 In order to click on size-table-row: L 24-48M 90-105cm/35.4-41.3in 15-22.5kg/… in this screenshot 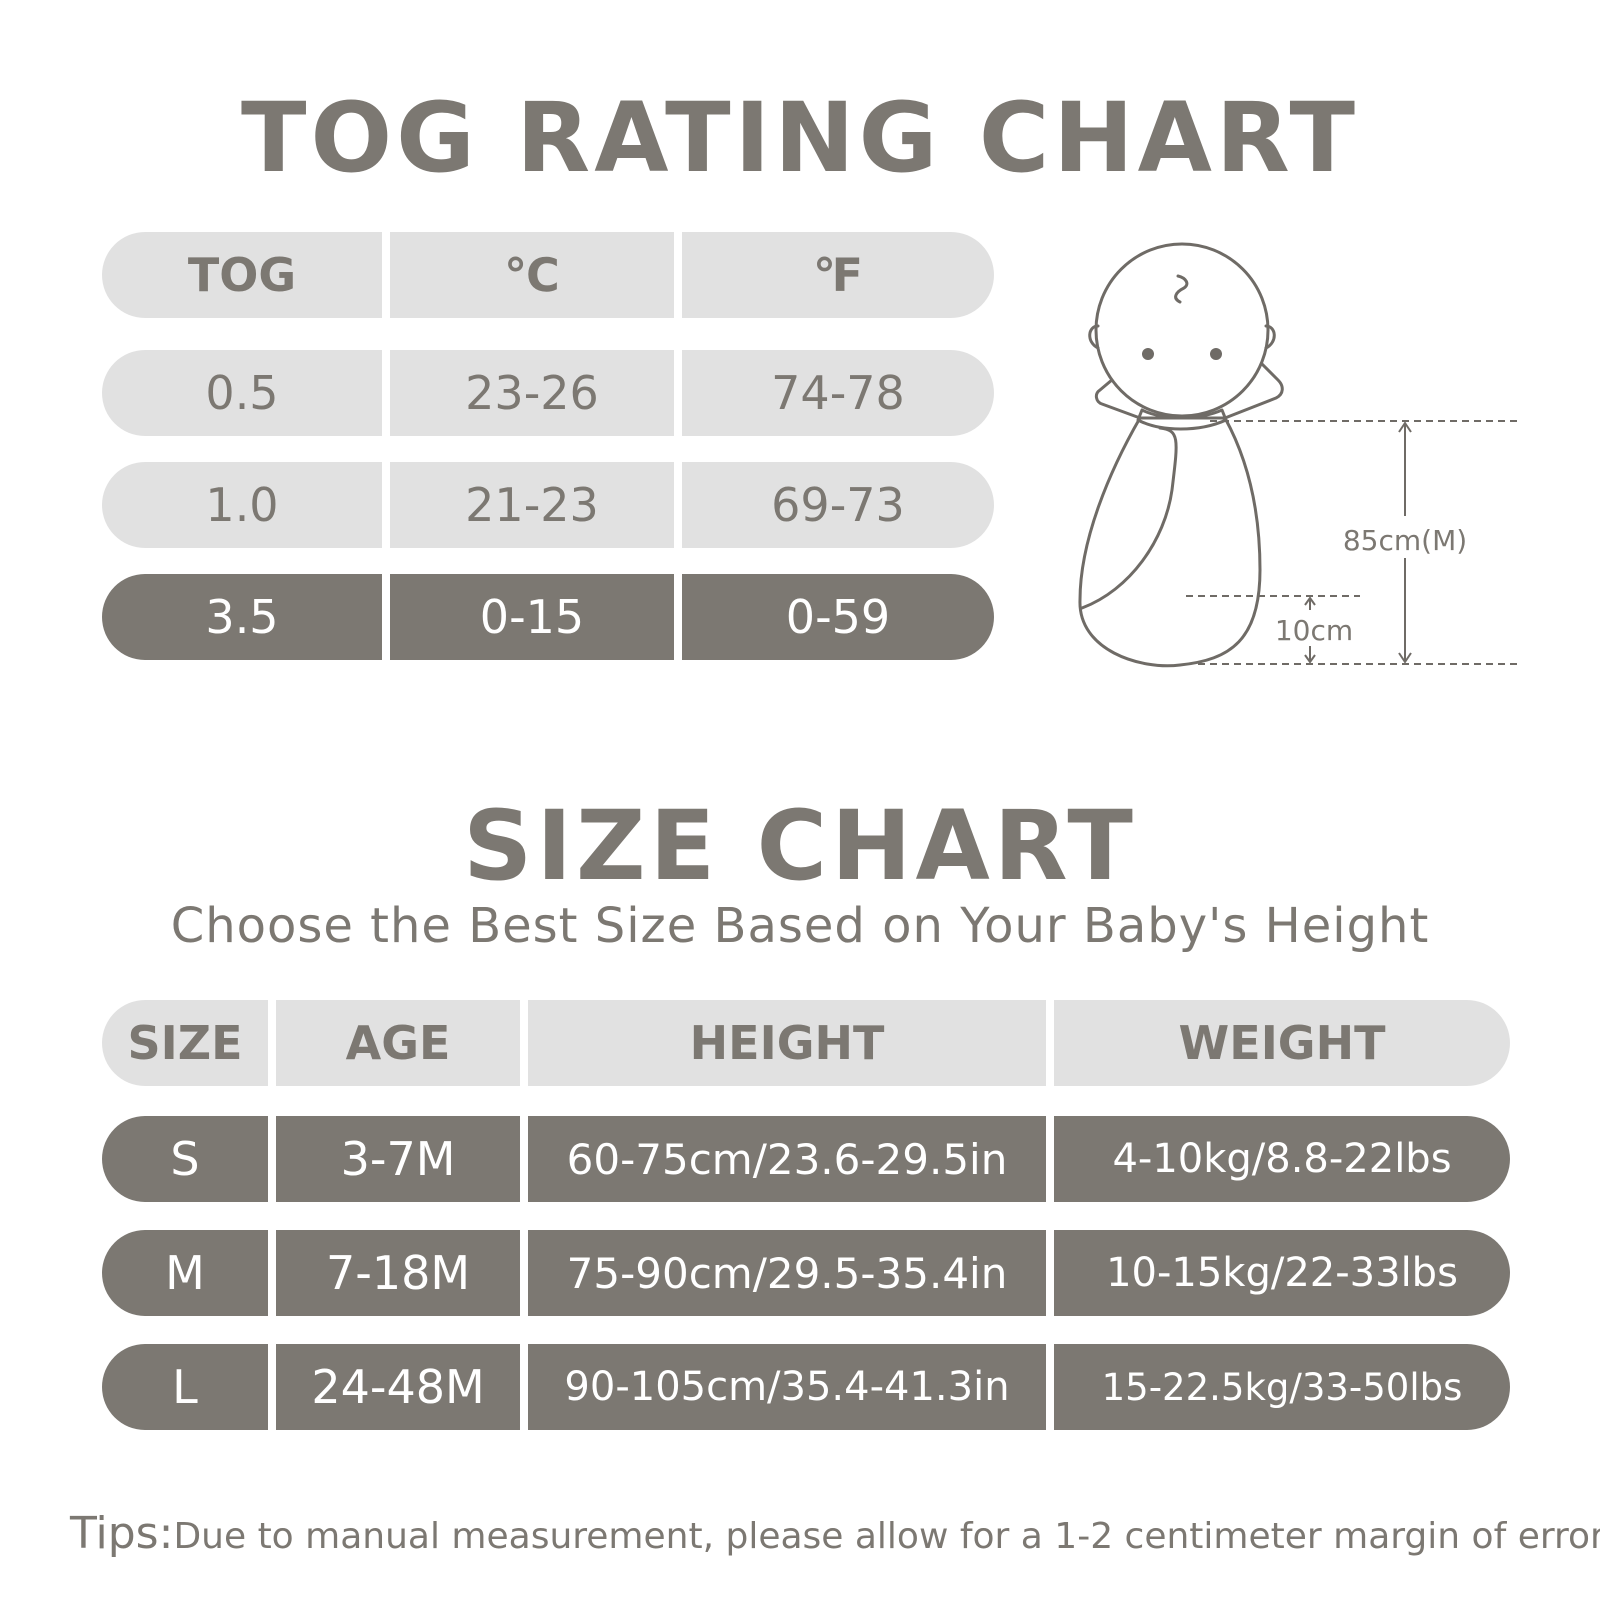, I will do `click(806, 1387)`.